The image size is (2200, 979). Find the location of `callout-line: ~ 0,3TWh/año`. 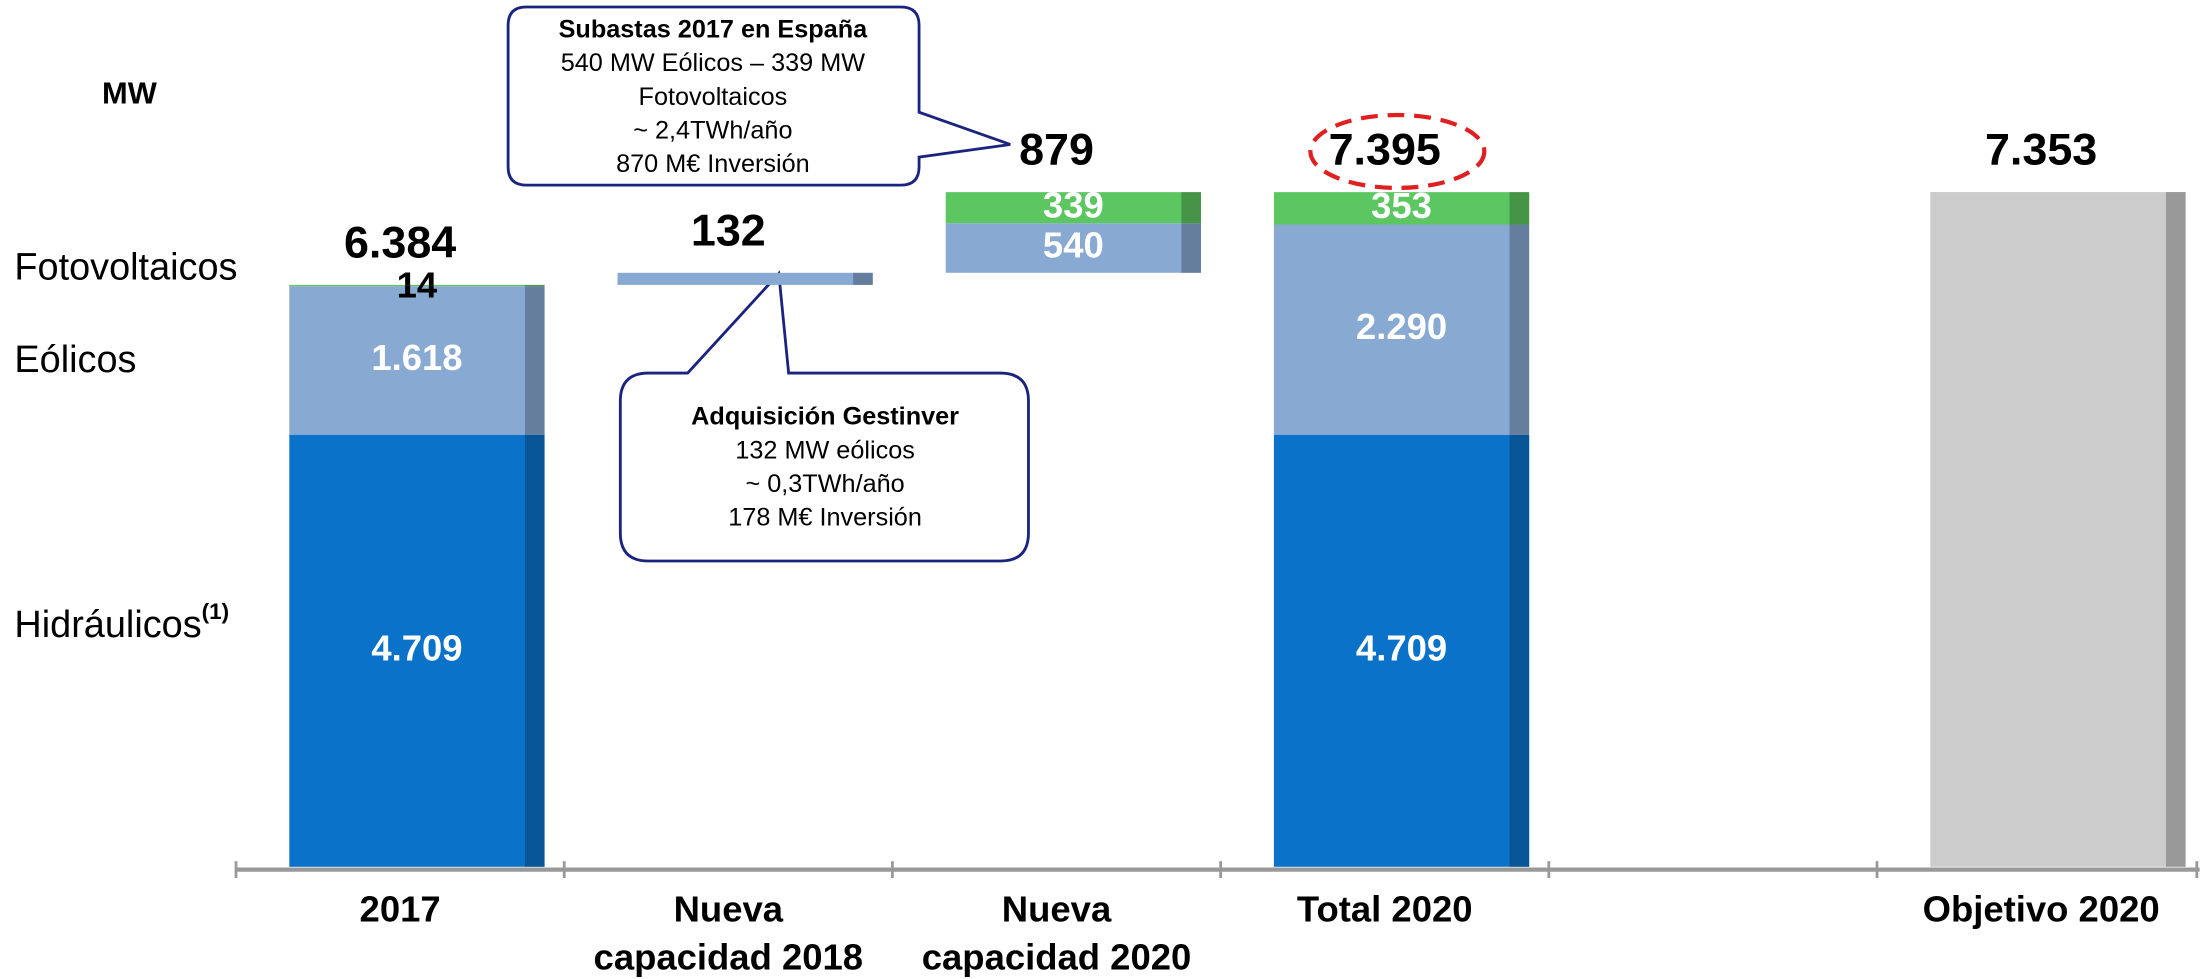

callout-line: ~ 0,3TWh/año is located at coordinates (824, 484).